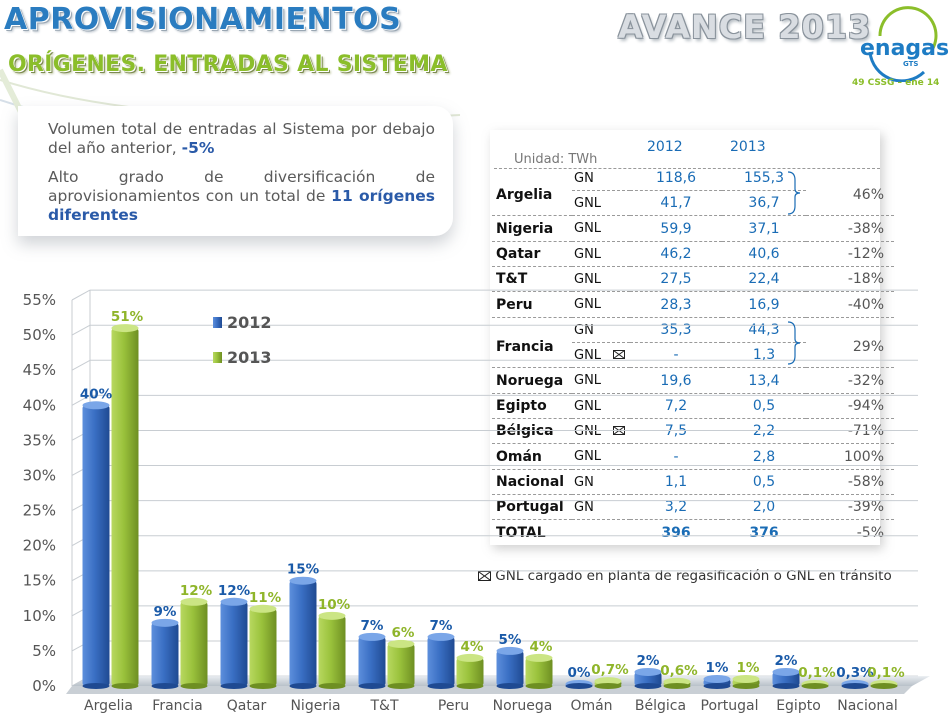 The height and width of the screenshot is (717, 952). I want to click on value-2012-cell: -, so click(676, 355).